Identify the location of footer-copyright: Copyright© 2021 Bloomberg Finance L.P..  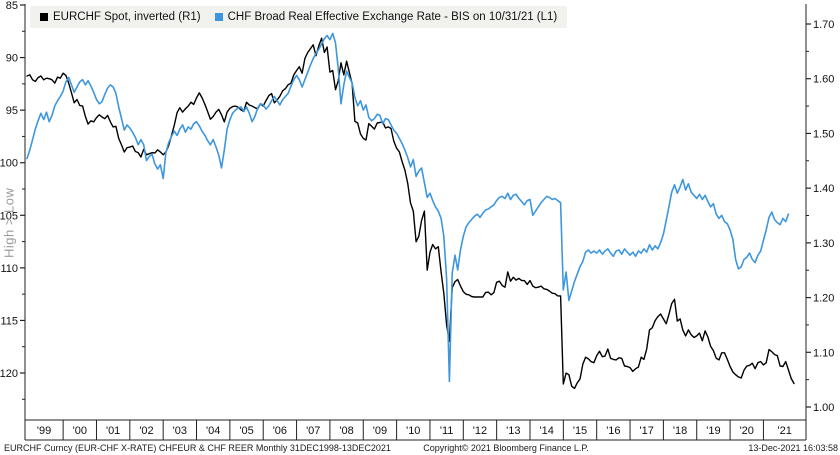
(506, 448).